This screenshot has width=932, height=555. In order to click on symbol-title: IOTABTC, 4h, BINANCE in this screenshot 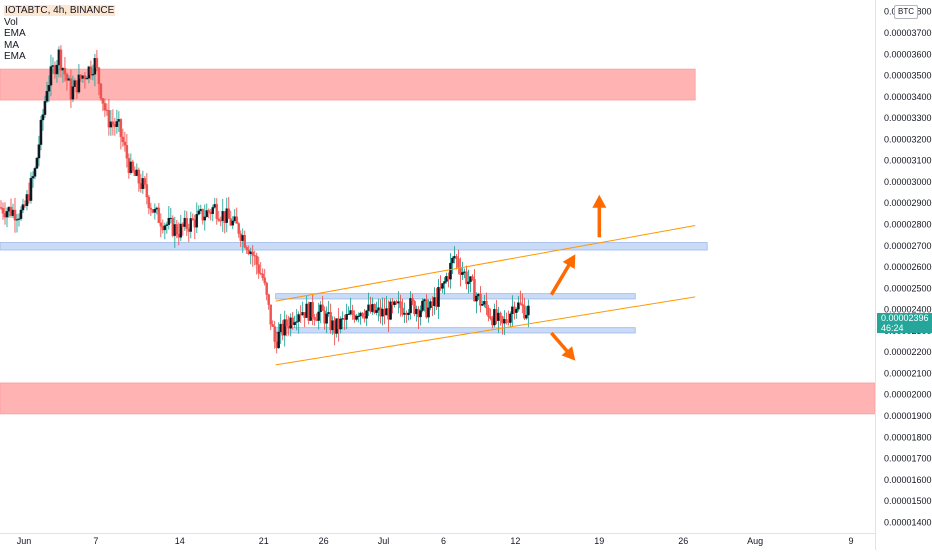, I will do `click(60, 10)`.